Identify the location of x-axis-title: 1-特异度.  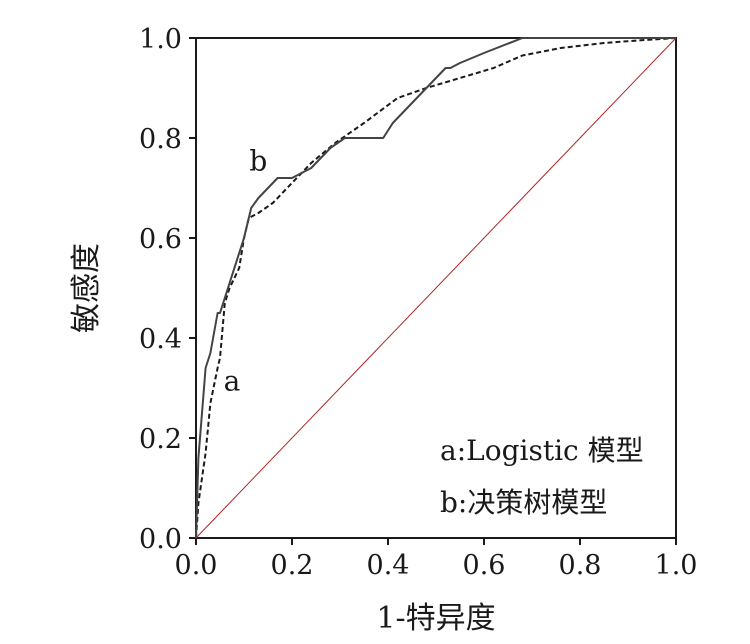
(435, 618).